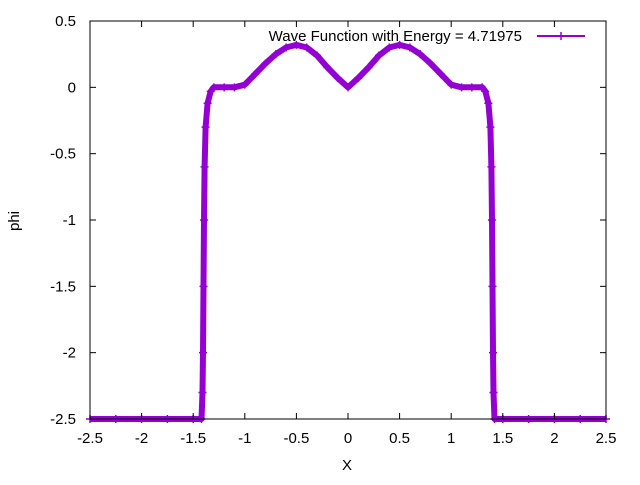  What do you see at coordinates (90, 438) in the screenshot?
I see `x-tick-label: -2.5` at bounding box center [90, 438].